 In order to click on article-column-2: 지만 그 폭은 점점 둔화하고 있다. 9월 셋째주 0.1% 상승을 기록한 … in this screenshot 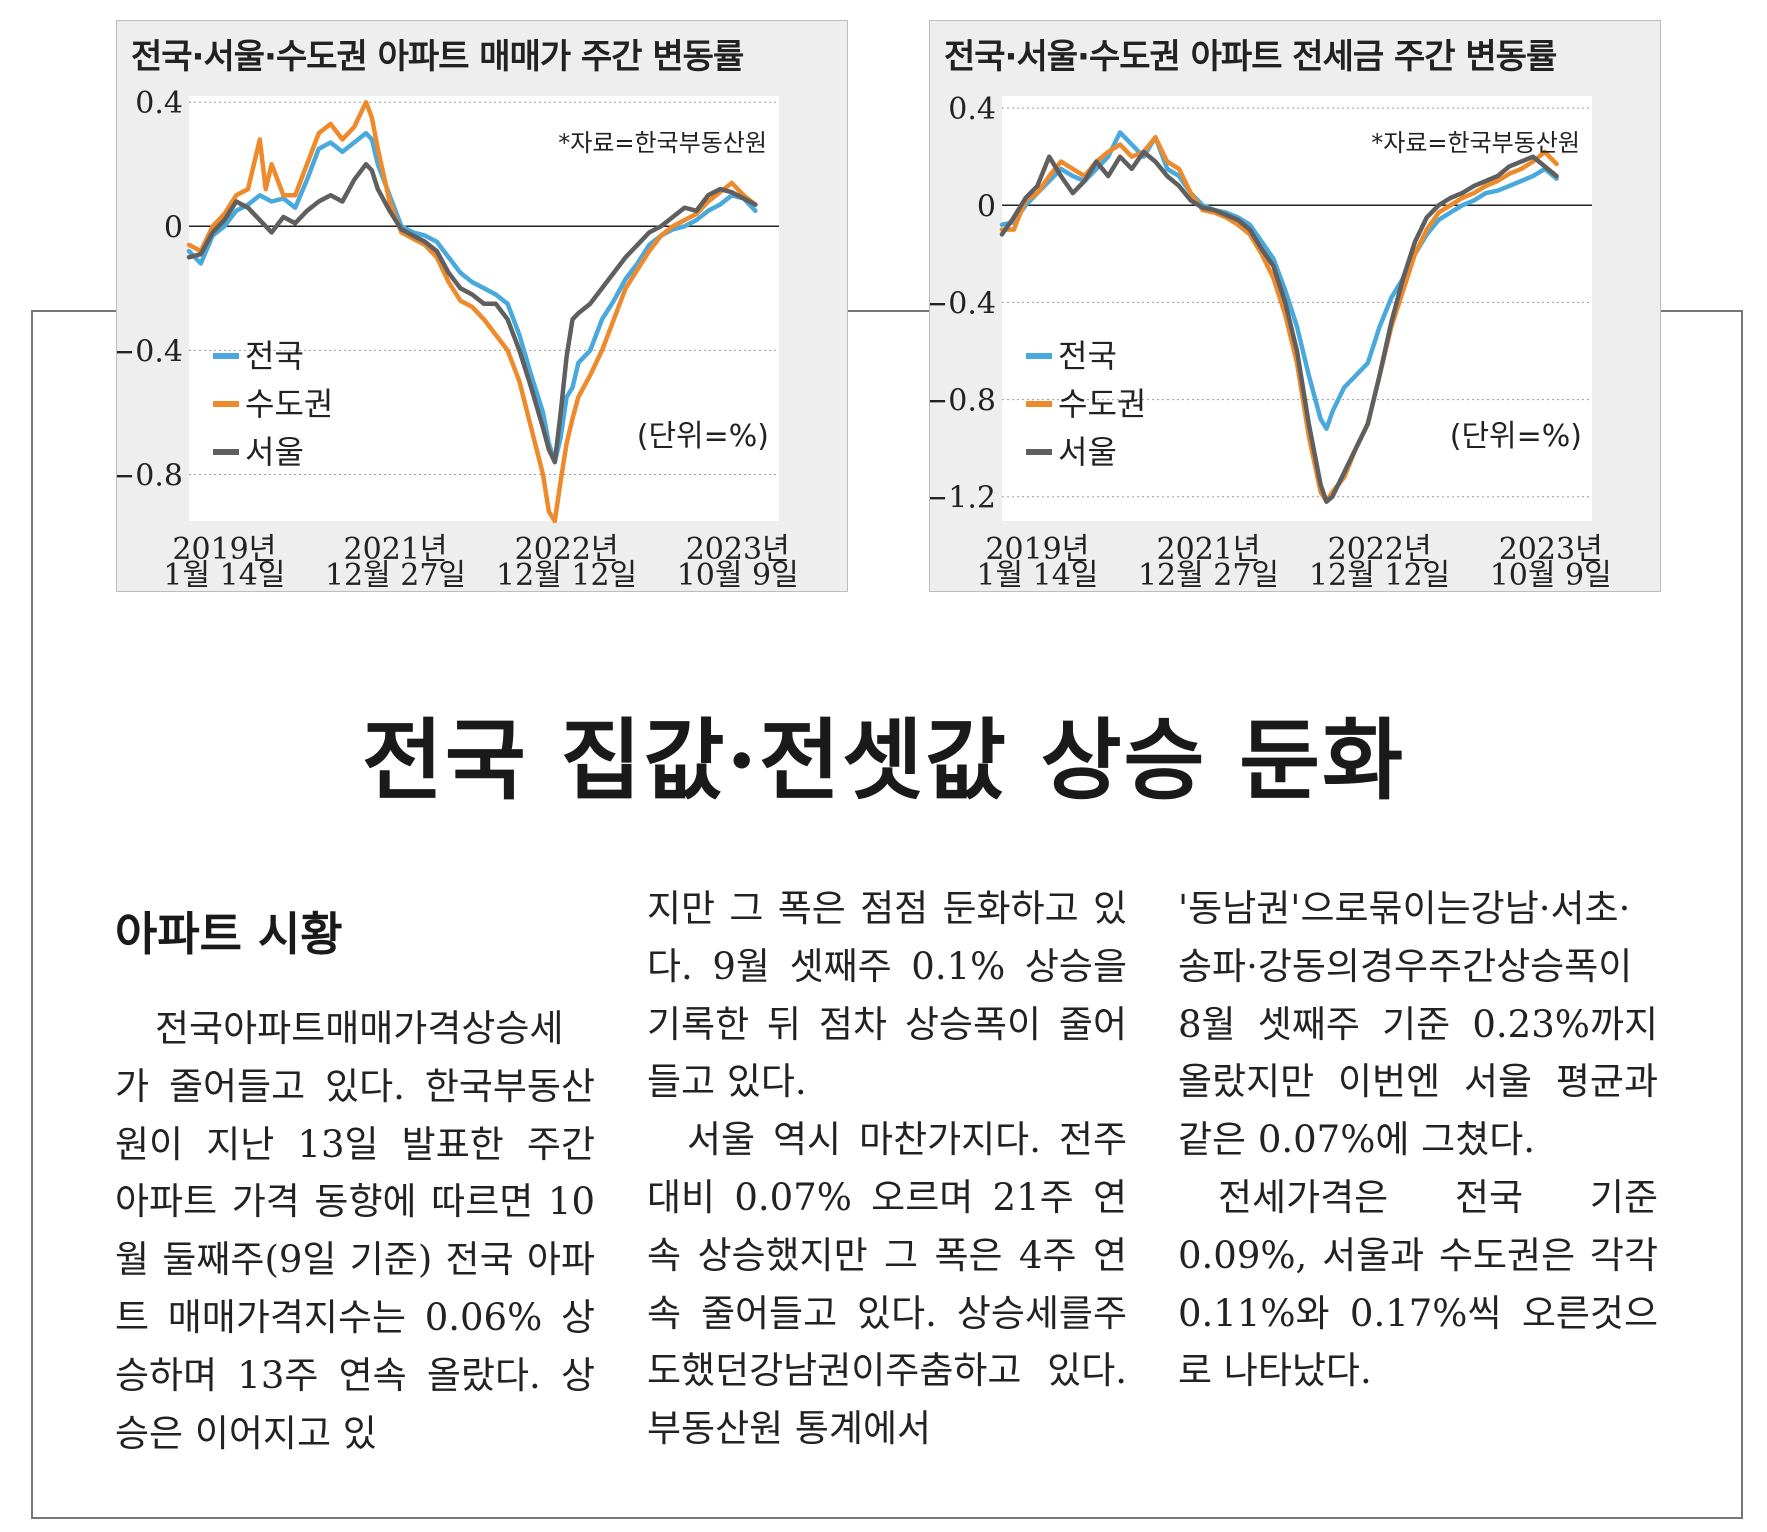, I will do `click(887, 1169)`.